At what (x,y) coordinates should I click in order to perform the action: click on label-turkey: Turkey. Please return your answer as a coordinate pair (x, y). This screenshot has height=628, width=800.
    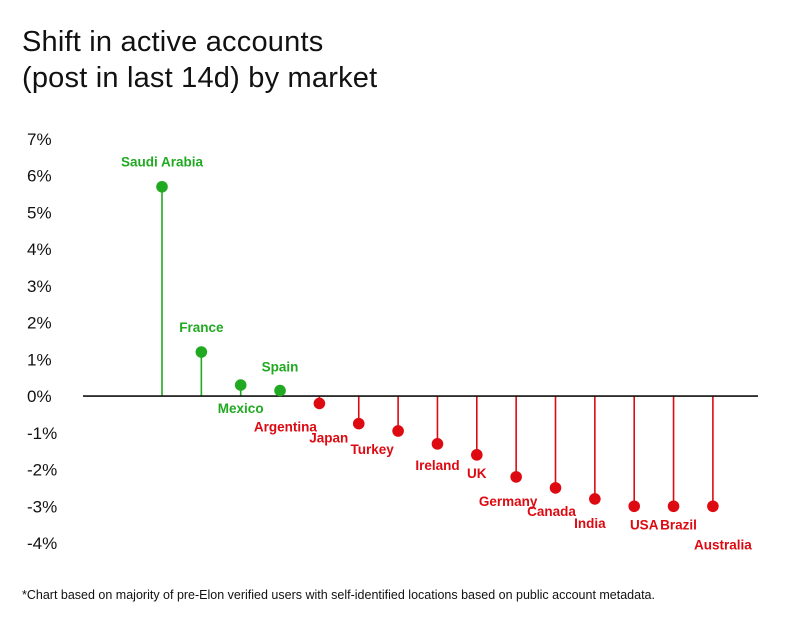
    Looking at the image, I should click on (372, 449).